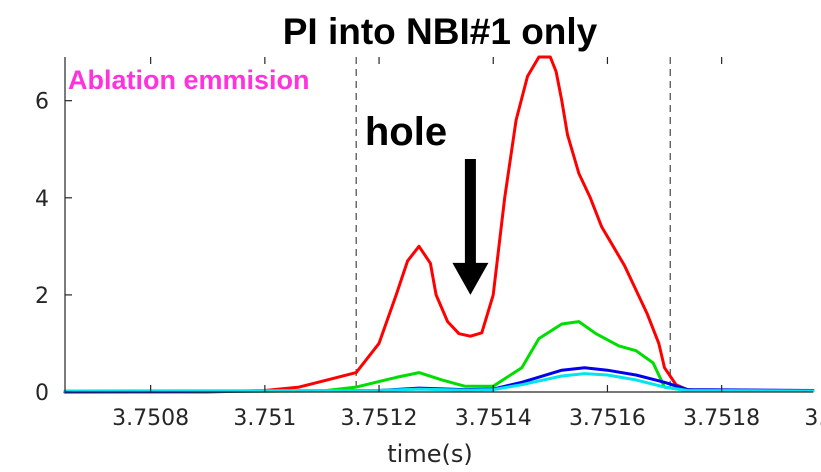 The width and height of the screenshot is (821, 472). What do you see at coordinates (379, 418) in the screenshot?
I see `x-tick-label: 3.7512` at bounding box center [379, 418].